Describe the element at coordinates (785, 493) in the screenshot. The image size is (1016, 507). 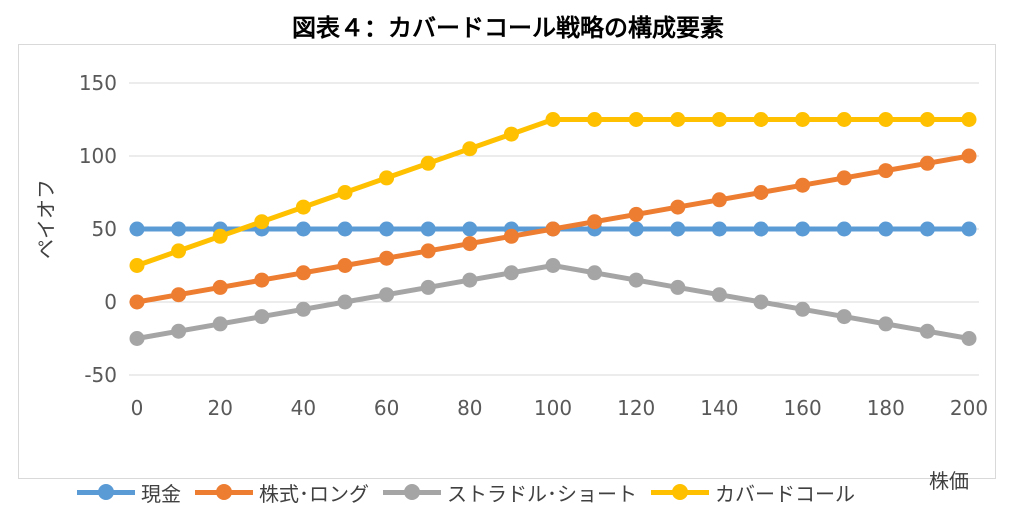
I see `legend-label: カバードコール` at that location.